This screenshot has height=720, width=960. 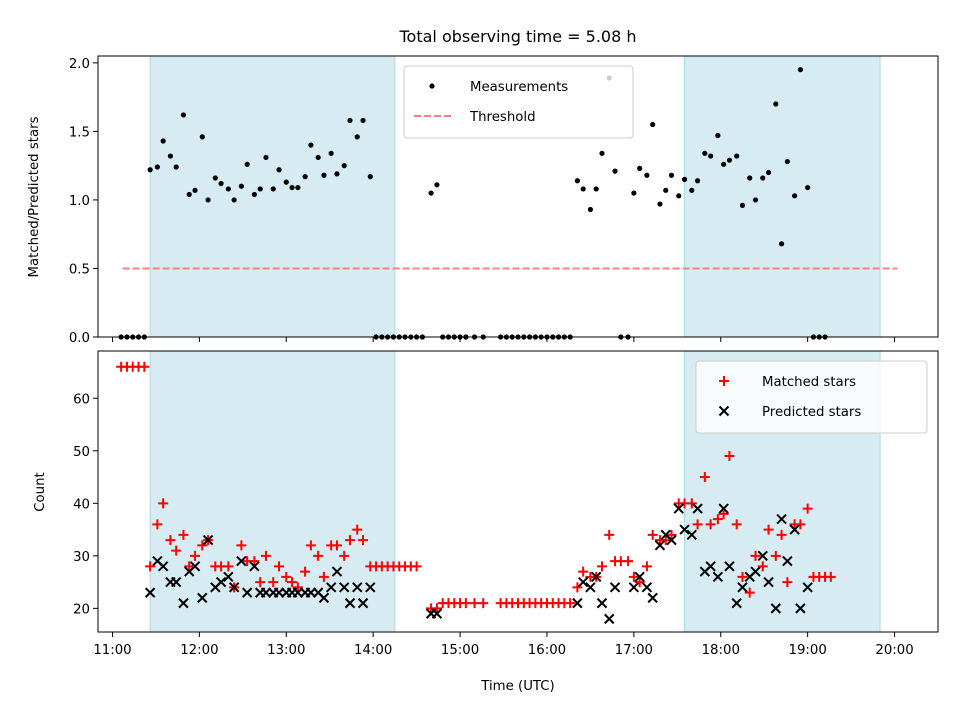 What do you see at coordinates (807, 650) in the screenshot?
I see `x-tick-label: 19:00` at bounding box center [807, 650].